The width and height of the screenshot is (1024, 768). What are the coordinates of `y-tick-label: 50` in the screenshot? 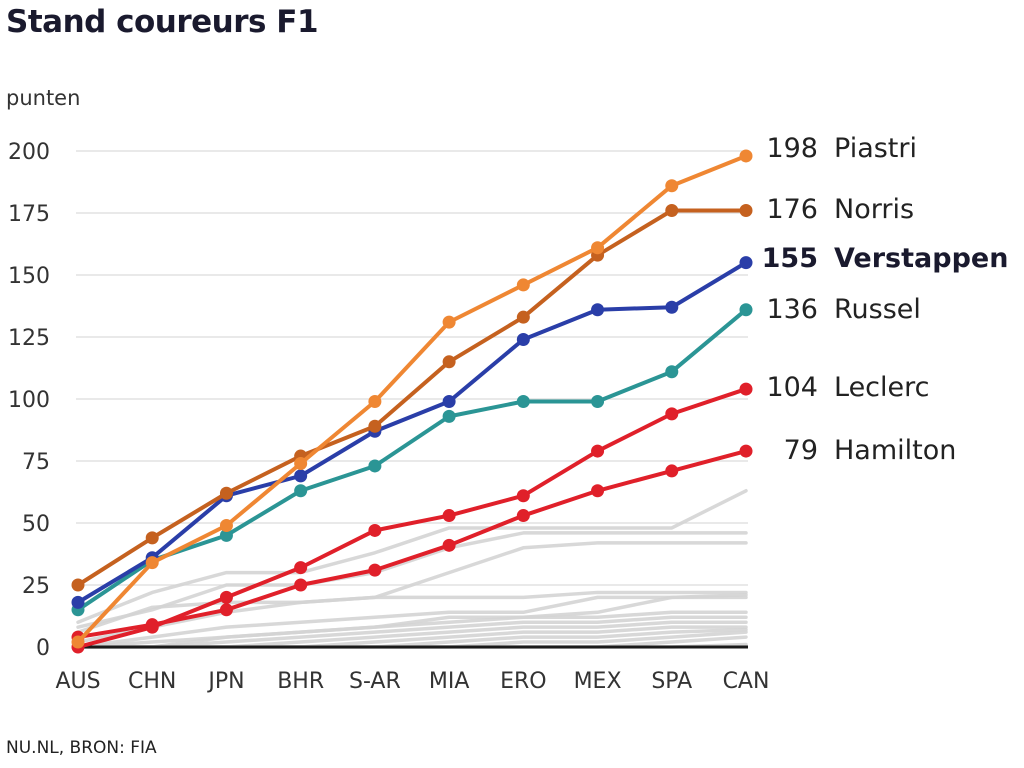 It's located at (36, 524).